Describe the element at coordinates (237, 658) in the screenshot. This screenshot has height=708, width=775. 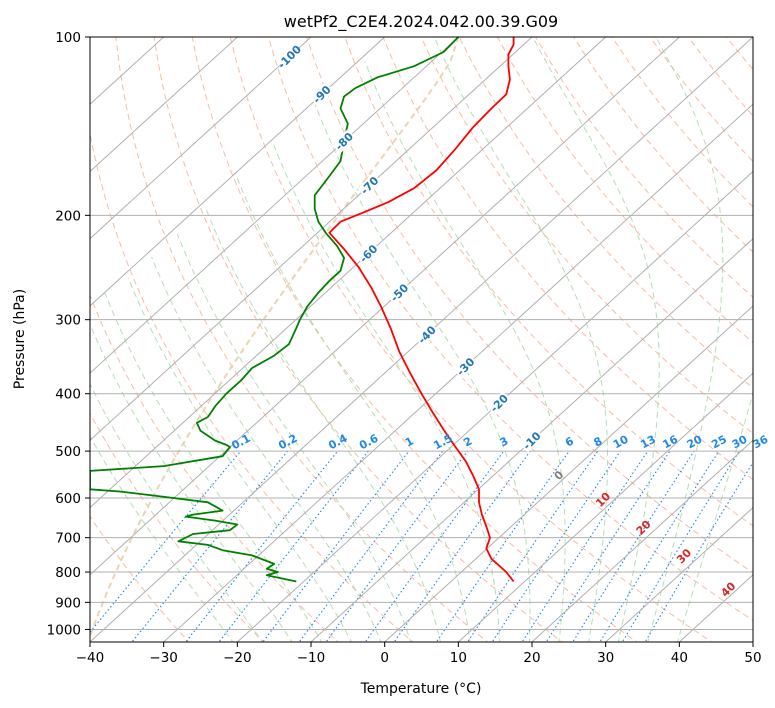
I see `x-tick-label: −20` at that location.